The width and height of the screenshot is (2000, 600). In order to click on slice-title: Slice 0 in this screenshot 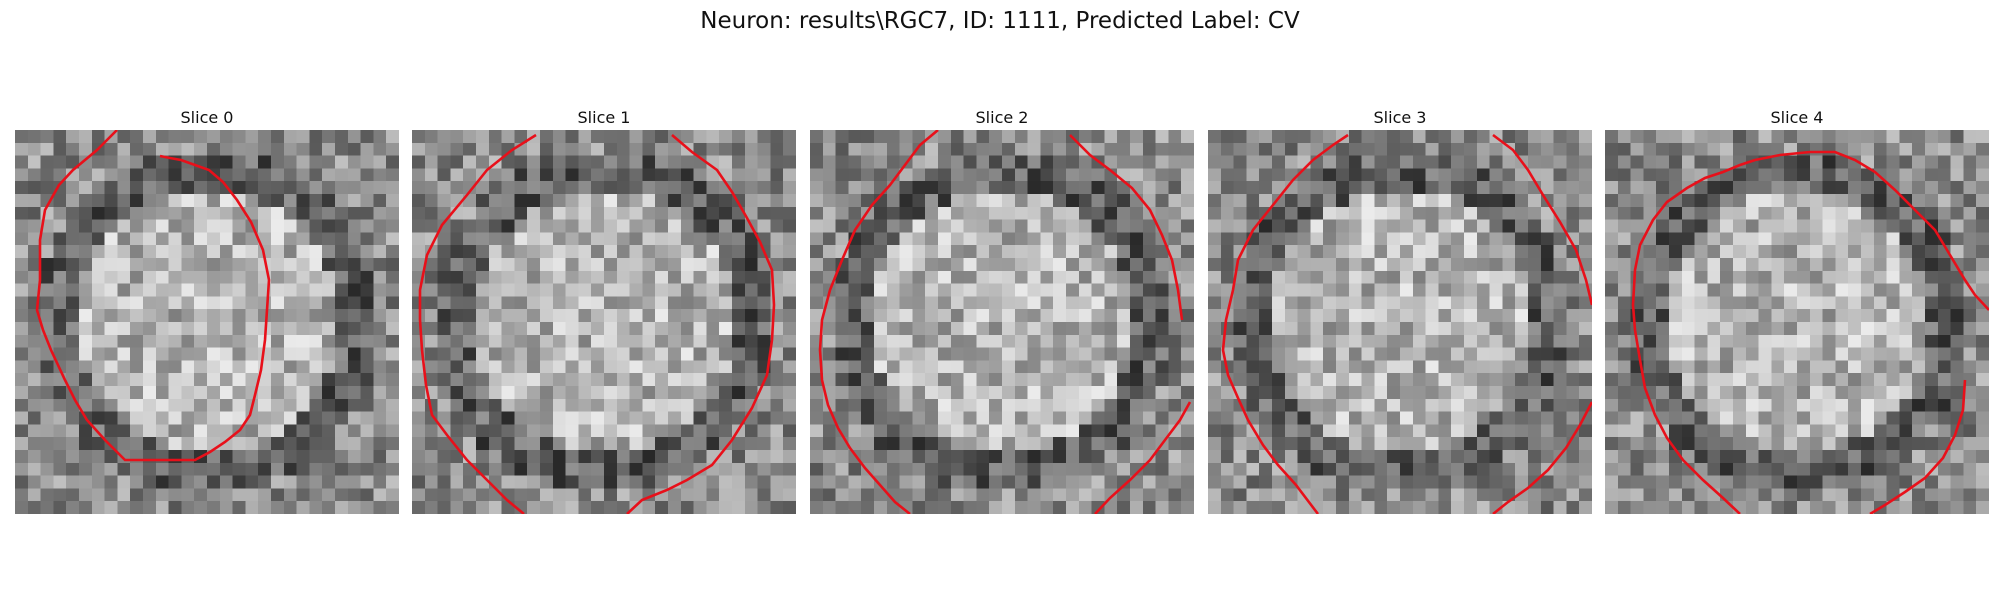, I will do `click(207, 117)`.